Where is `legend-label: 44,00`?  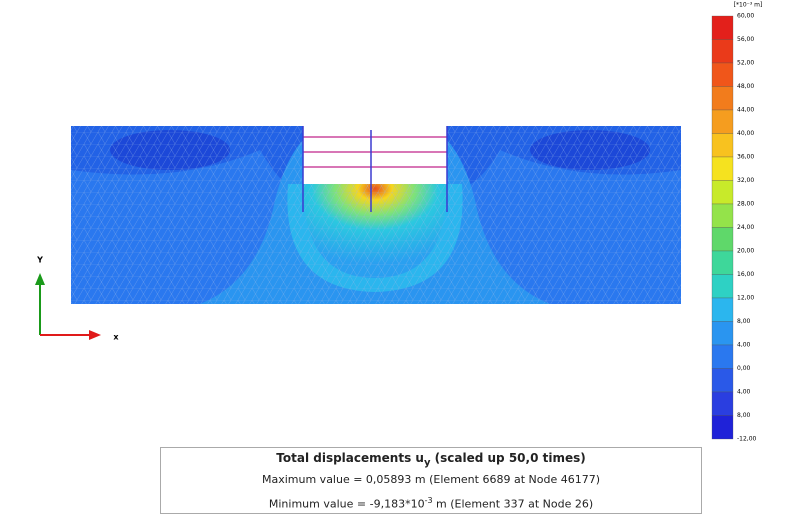
legend-label: 44,00 is located at coordinates (745, 110).